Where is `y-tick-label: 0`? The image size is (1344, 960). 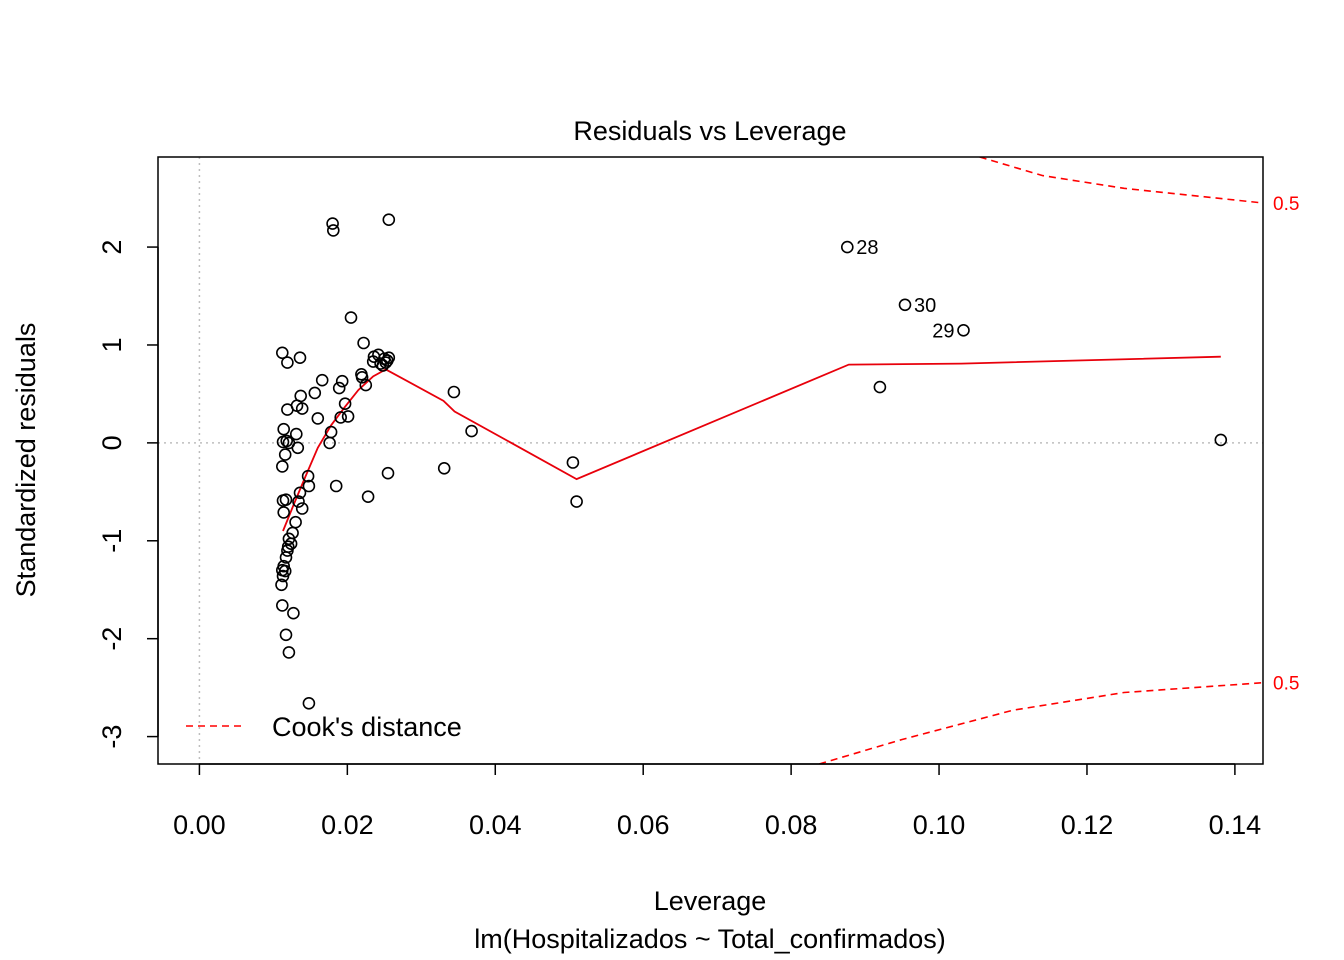 y-tick-label: 0 is located at coordinates (112, 442).